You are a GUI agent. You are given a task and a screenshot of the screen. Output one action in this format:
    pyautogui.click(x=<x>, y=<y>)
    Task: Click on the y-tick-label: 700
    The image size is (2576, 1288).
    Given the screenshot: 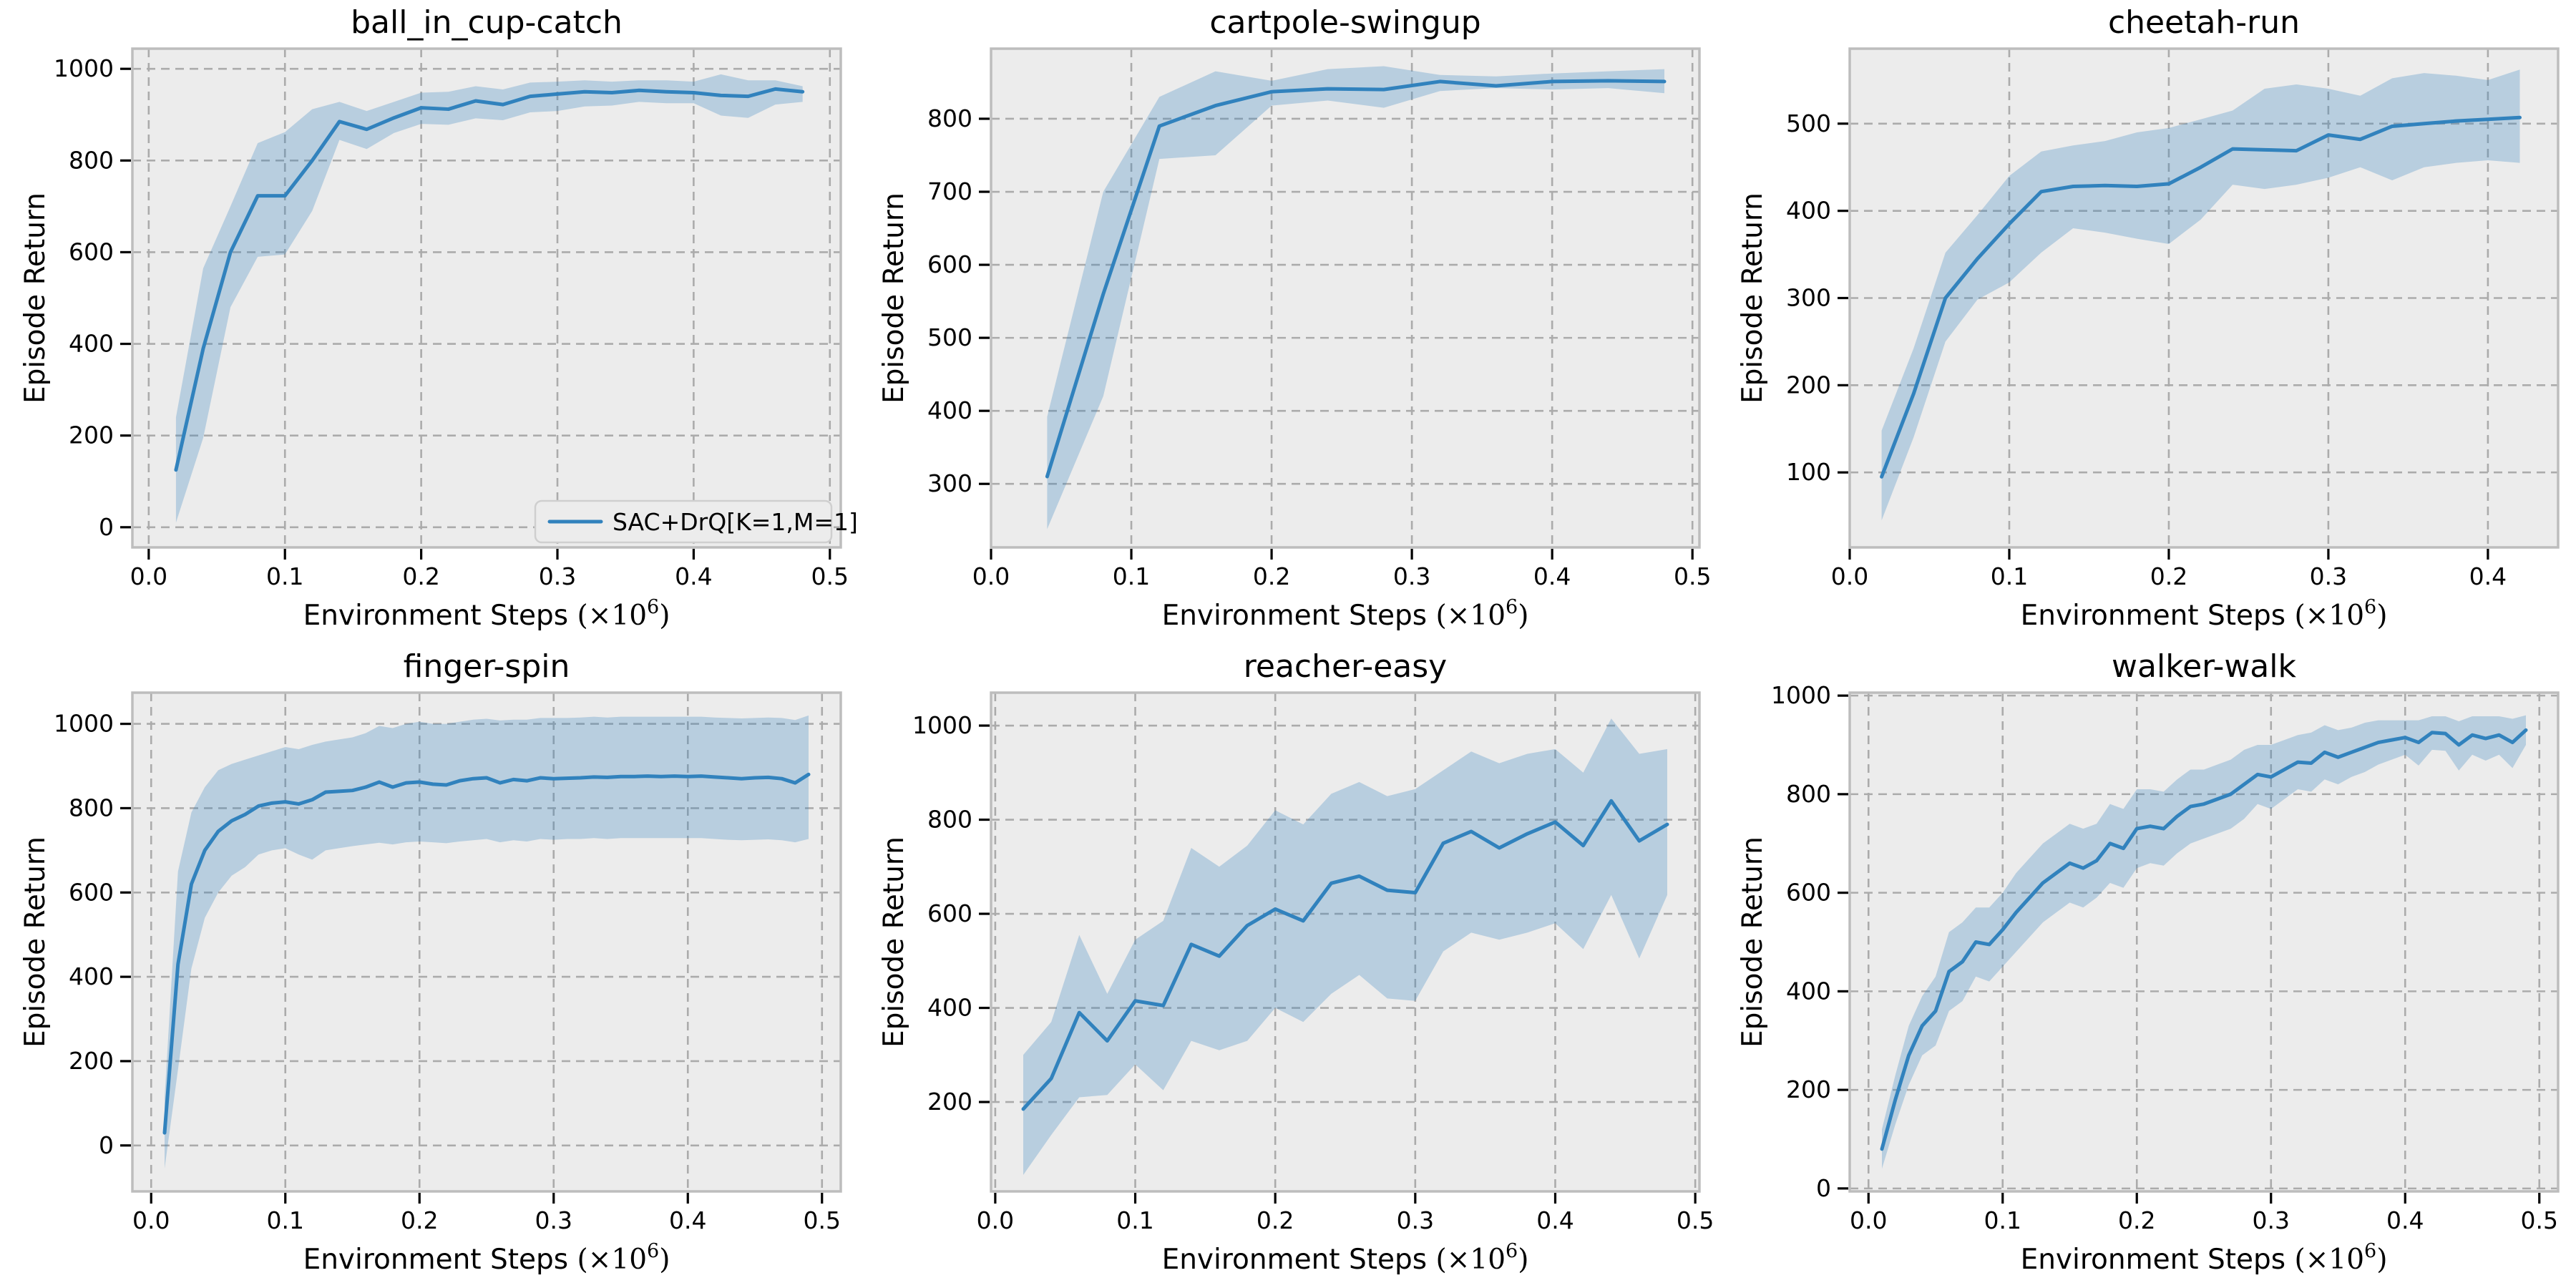 What is the action you would take?
    pyautogui.click(x=949, y=191)
    